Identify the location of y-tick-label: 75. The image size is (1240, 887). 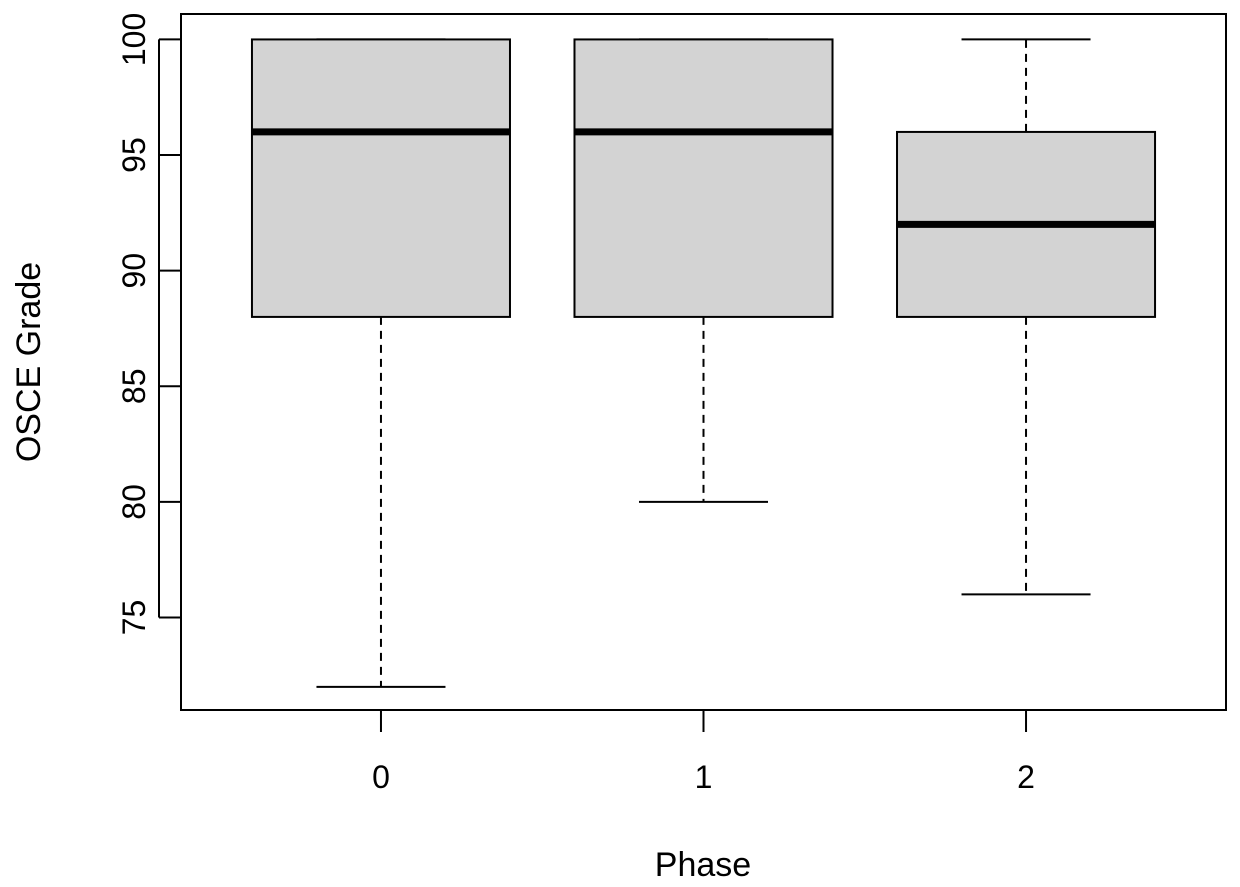
(134, 618).